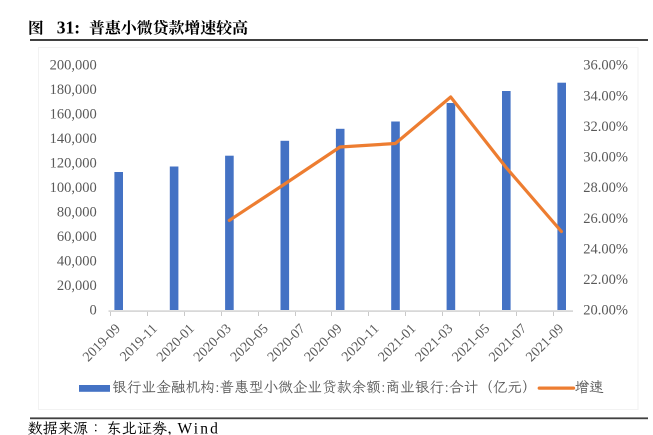  I want to click on svg-text: 30.00%, so click(605, 158).